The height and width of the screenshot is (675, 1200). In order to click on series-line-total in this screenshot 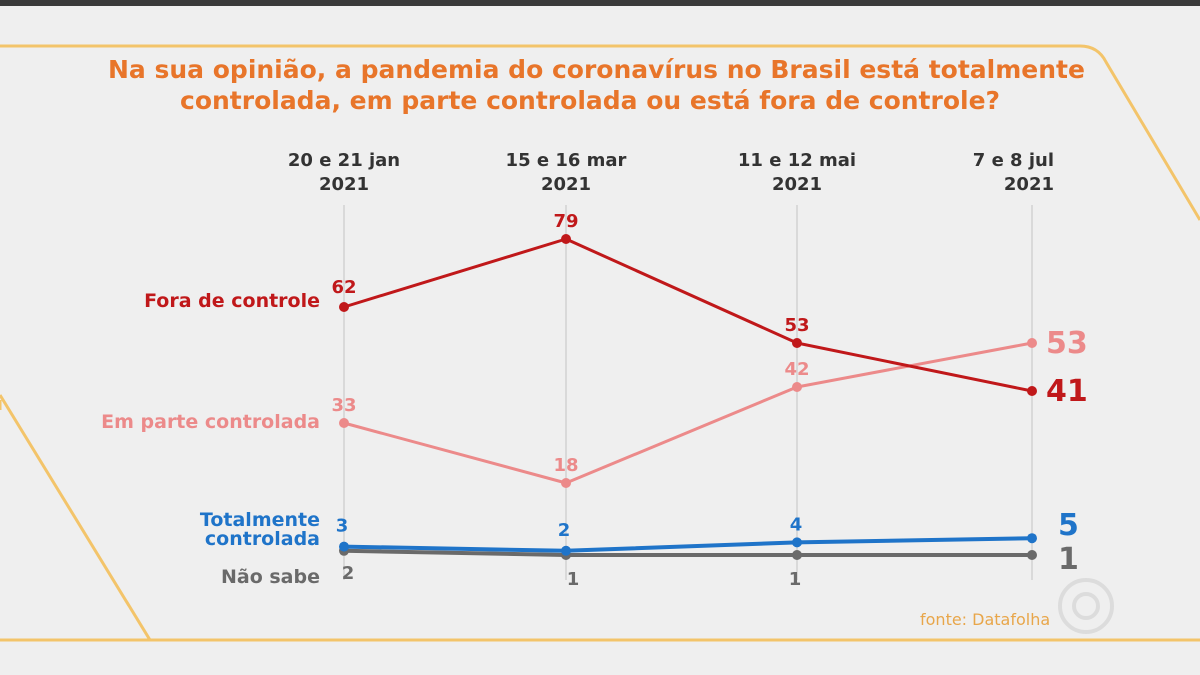, I will do `click(688, 544)`.